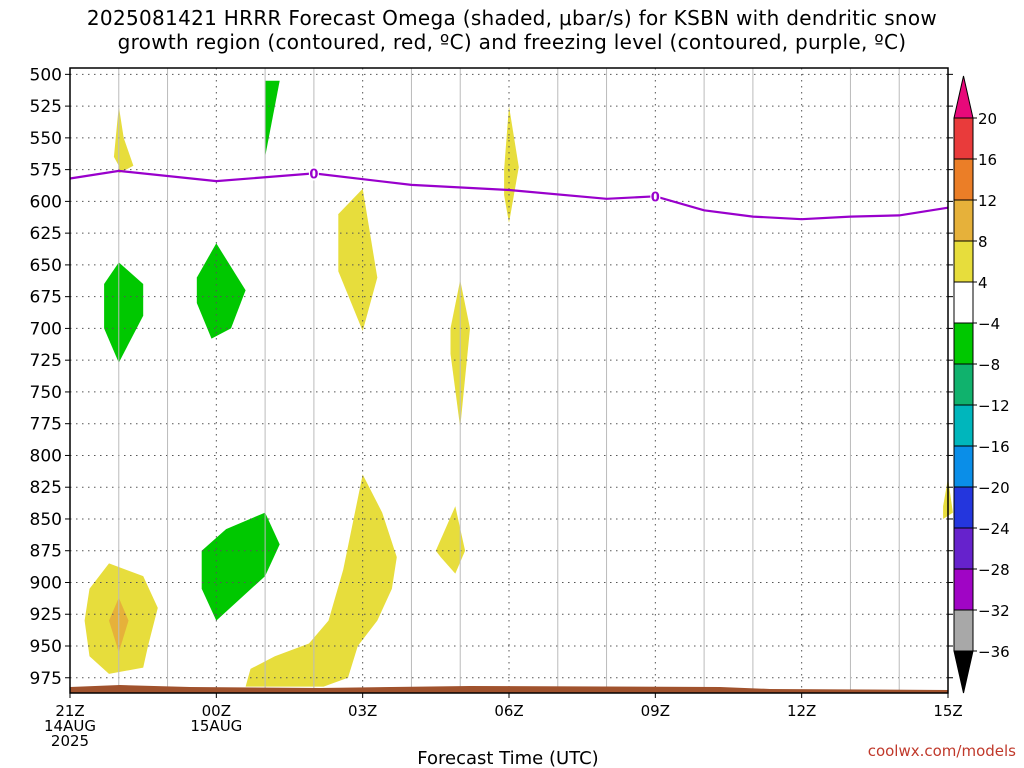 The image size is (1024, 768). Describe the element at coordinates (362, 711) in the screenshot. I see `x-tick-label: 03Z` at that location.